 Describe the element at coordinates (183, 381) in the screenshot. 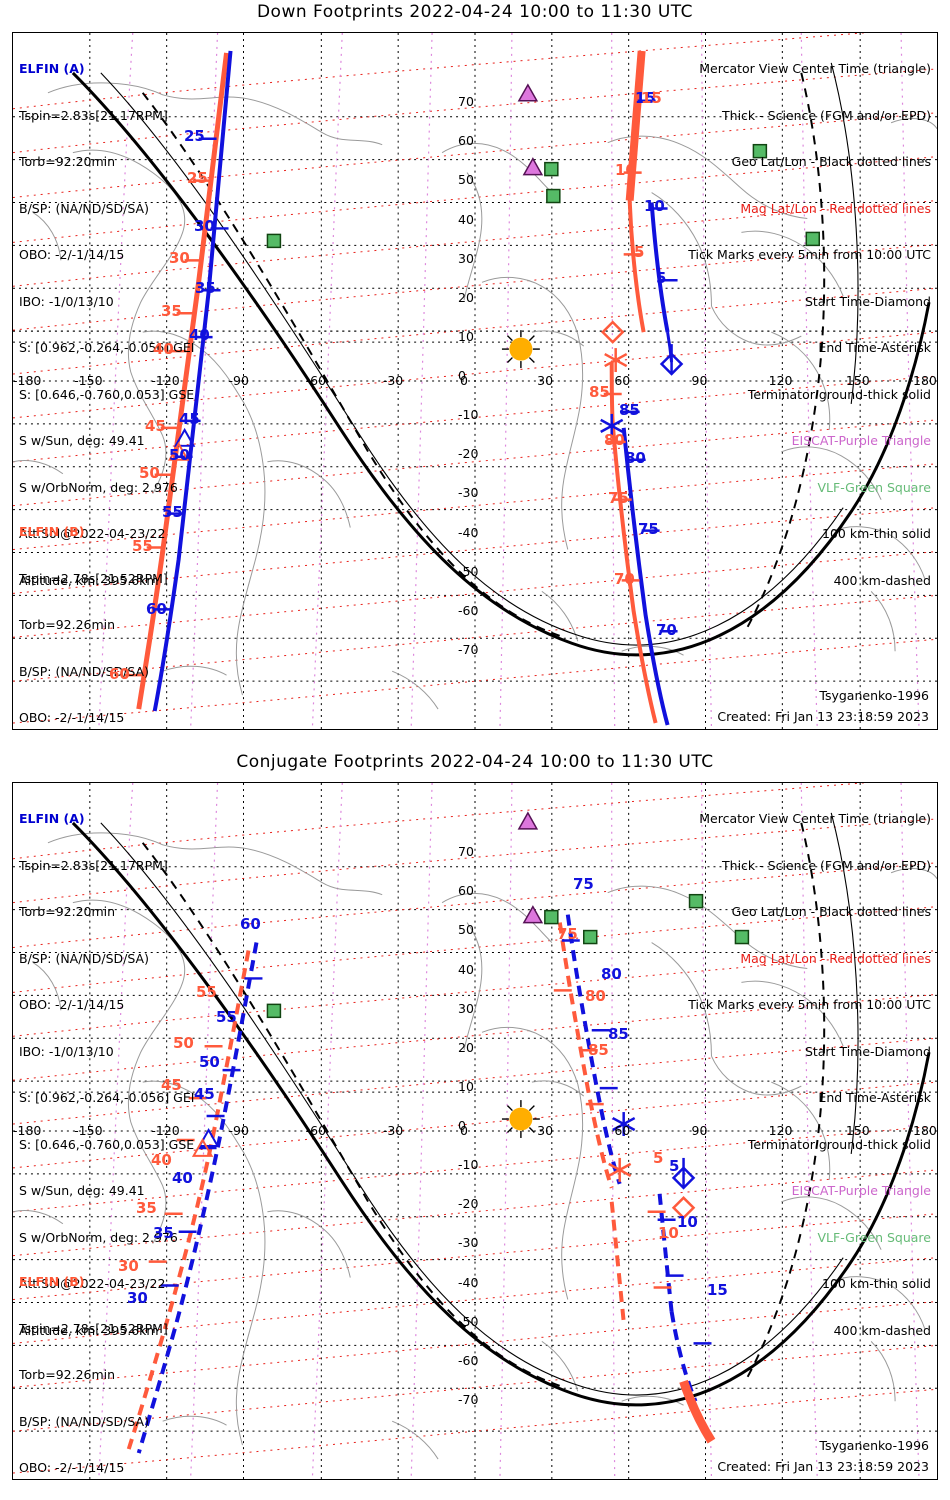

I see `track-elfin-b-left` at that location.